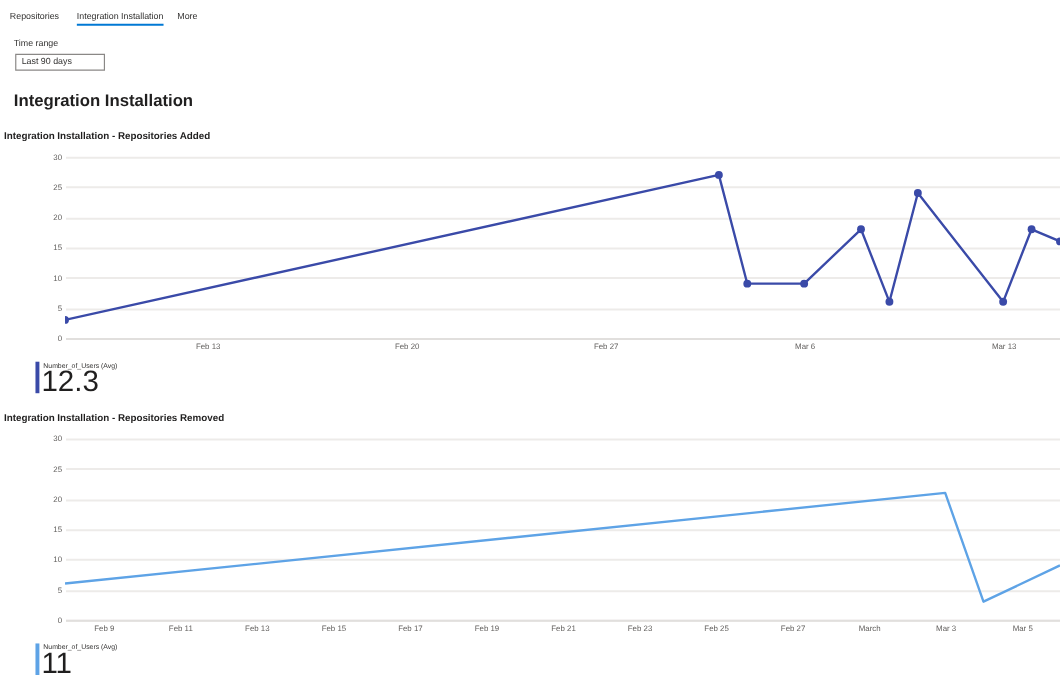 The height and width of the screenshot is (678, 1060). Describe the element at coordinates (103, 99) in the screenshot. I see `text: Integration Installation` at that location.